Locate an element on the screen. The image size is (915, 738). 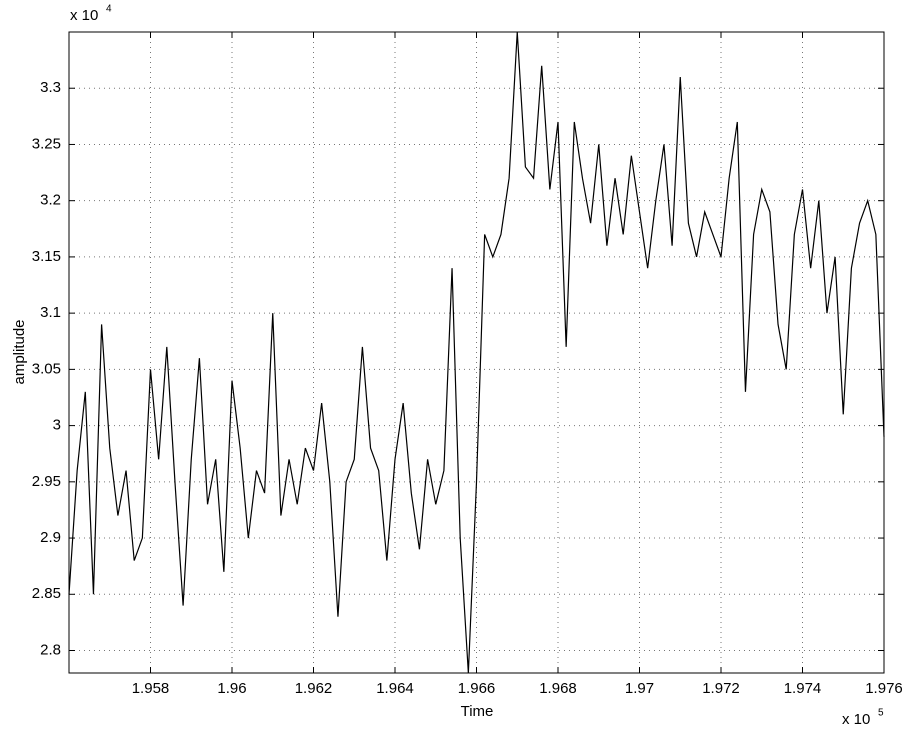
y-tick-label: 3.05 is located at coordinates (46, 368).